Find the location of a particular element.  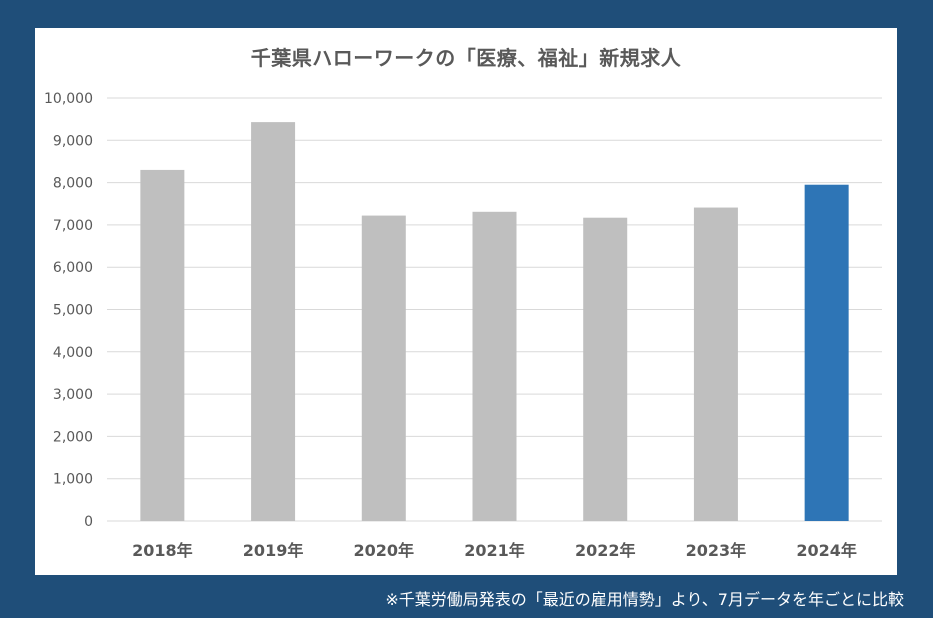

y-tick-label: 3,000 is located at coordinates (73, 395).